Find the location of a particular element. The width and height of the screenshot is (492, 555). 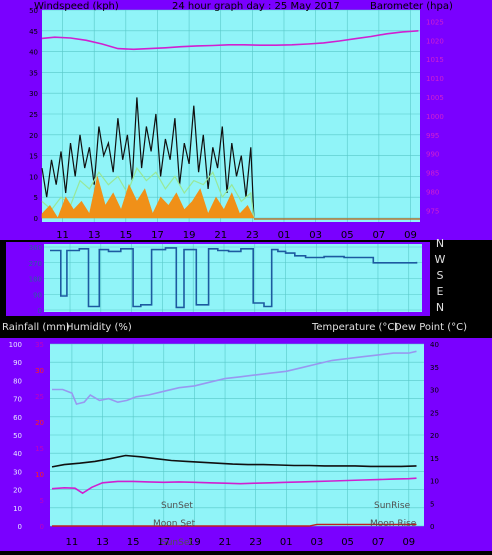

temperature-tick-label: 20 is located at coordinates (434, 436).